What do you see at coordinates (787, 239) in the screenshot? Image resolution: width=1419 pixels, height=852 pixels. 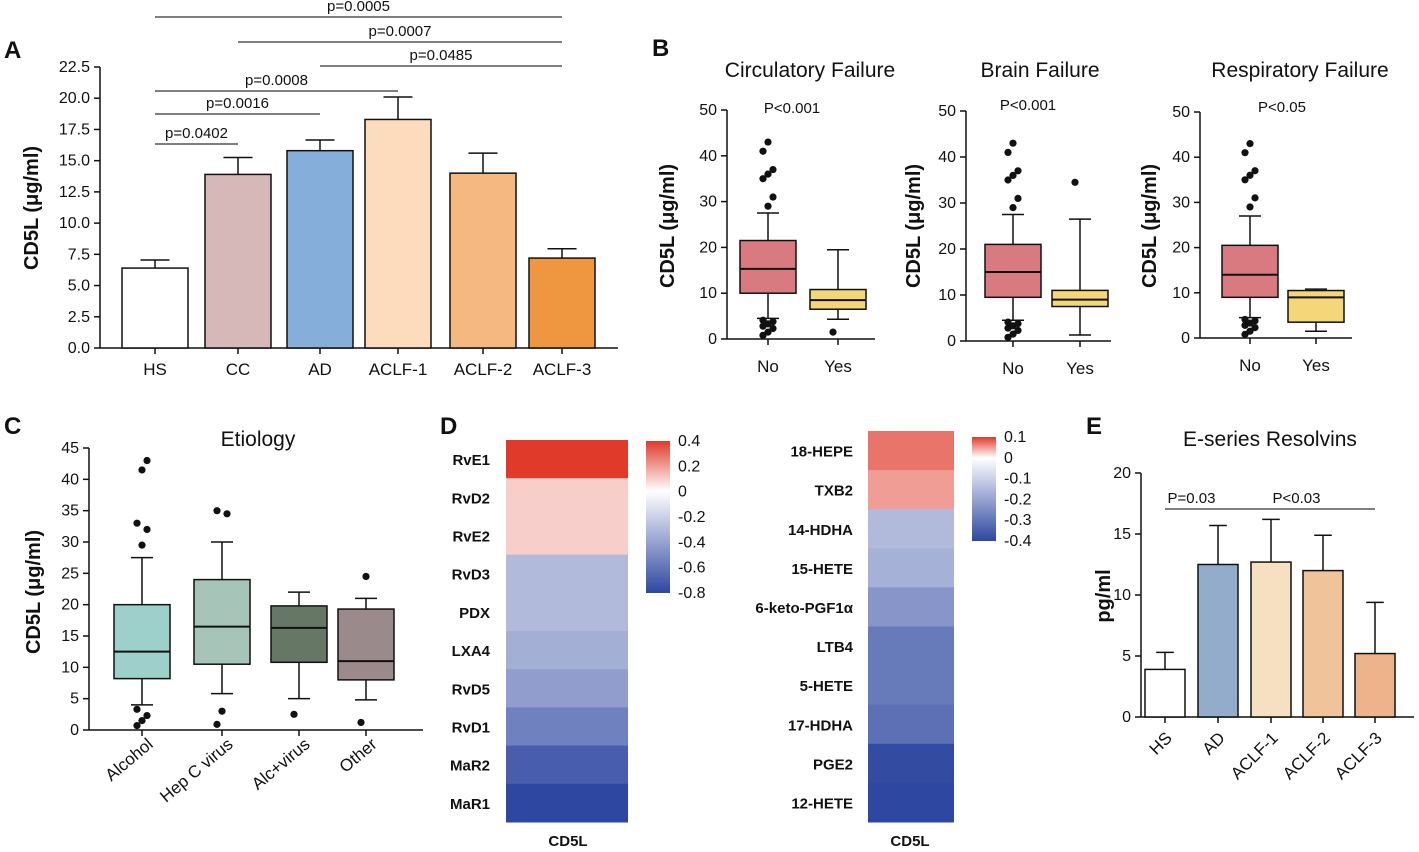 I see `panel-b-circulatory-chart: 0 10 20 30 40 50 No Yes` at bounding box center [787, 239].